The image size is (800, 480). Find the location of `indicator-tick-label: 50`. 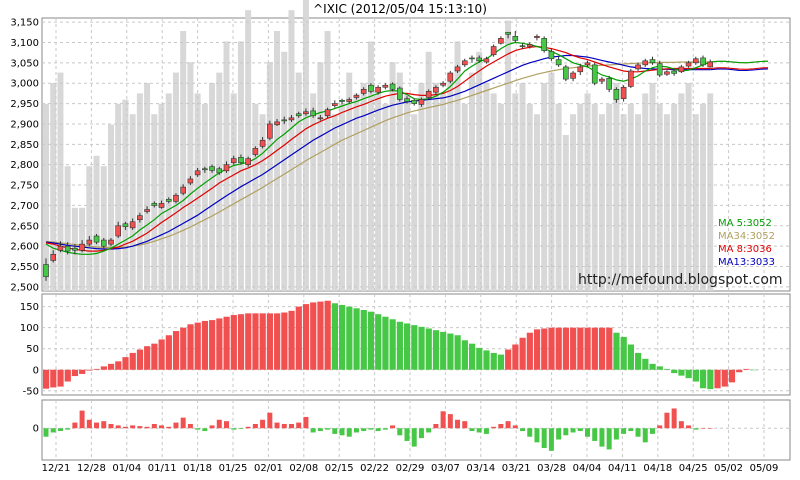

indicator-tick-label: 50 is located at coordinates (32, 349).